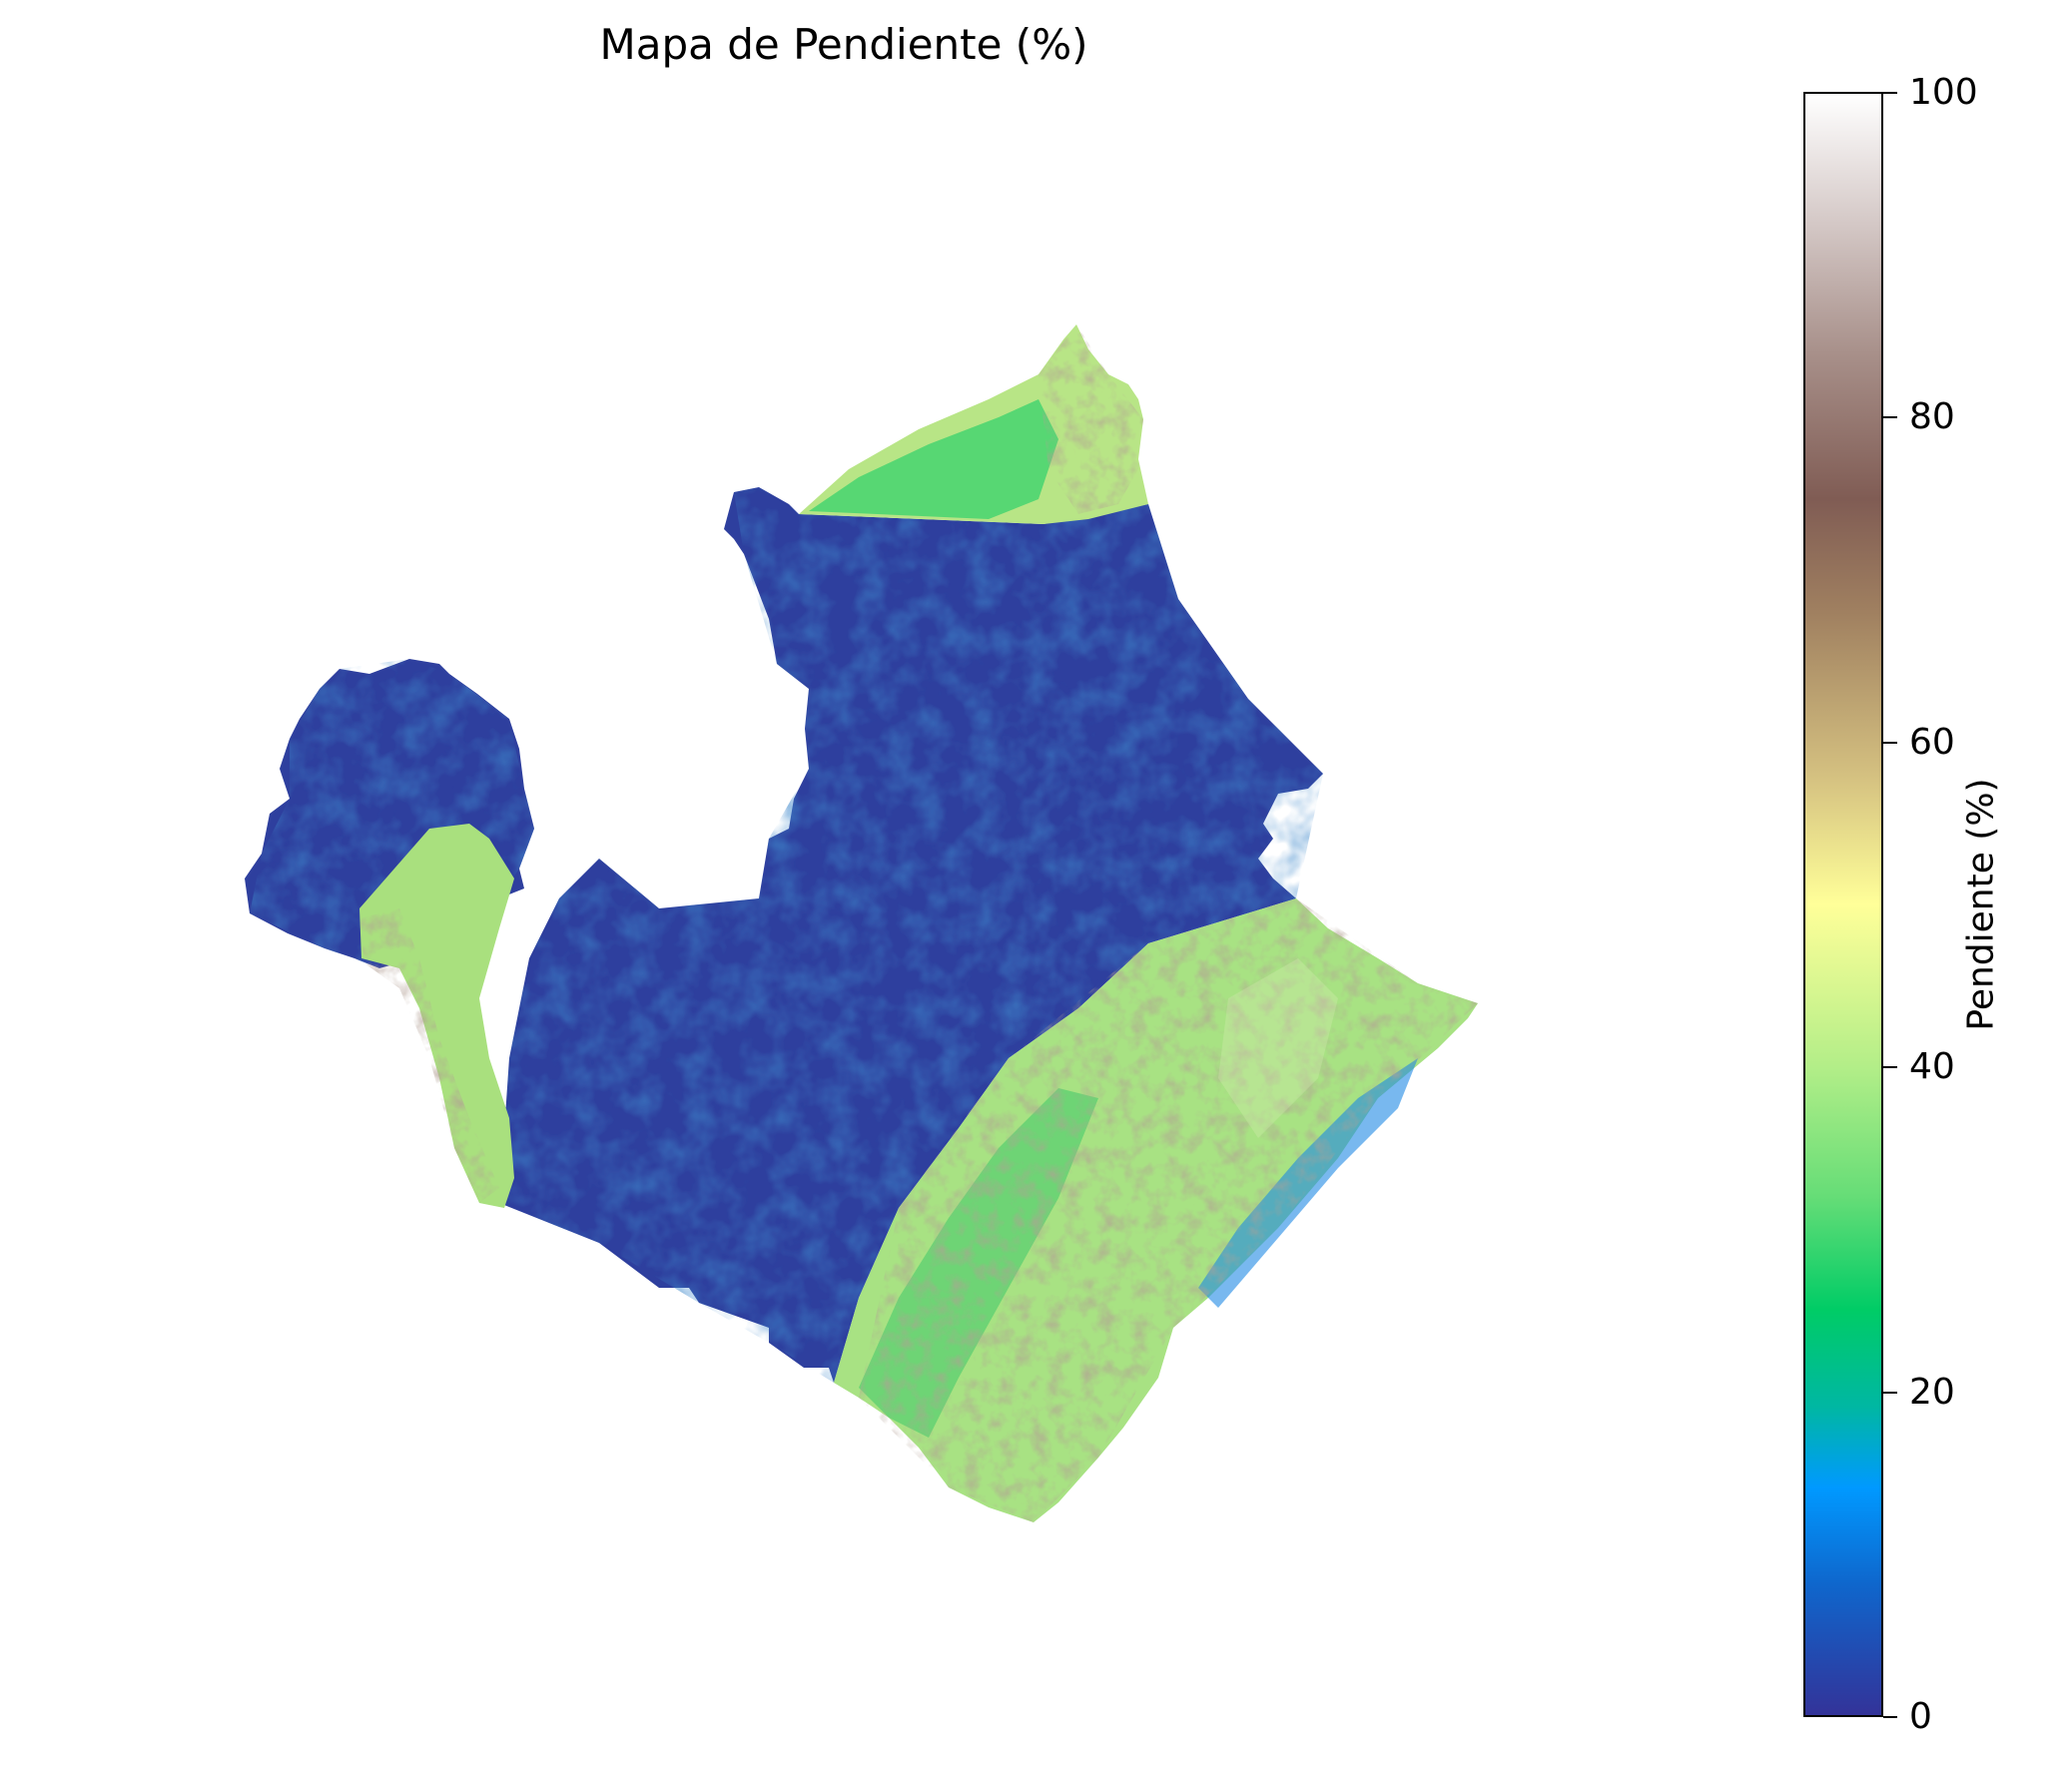  I want to click on colorbar-tick-label: 100, so click(1943, 92).